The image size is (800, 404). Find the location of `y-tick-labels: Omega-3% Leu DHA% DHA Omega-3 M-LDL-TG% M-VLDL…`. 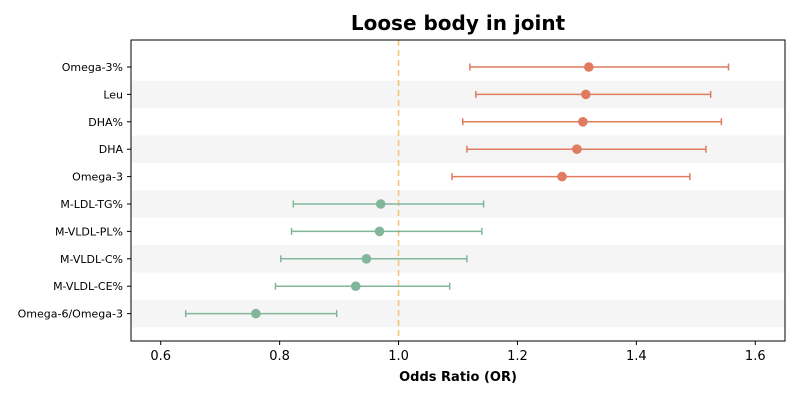

y-tick-labels: Omega-3% Leu DHA% DHA Omega-3 M-LDL-TG% M-VLDL… is located at coordinates (74, 191).